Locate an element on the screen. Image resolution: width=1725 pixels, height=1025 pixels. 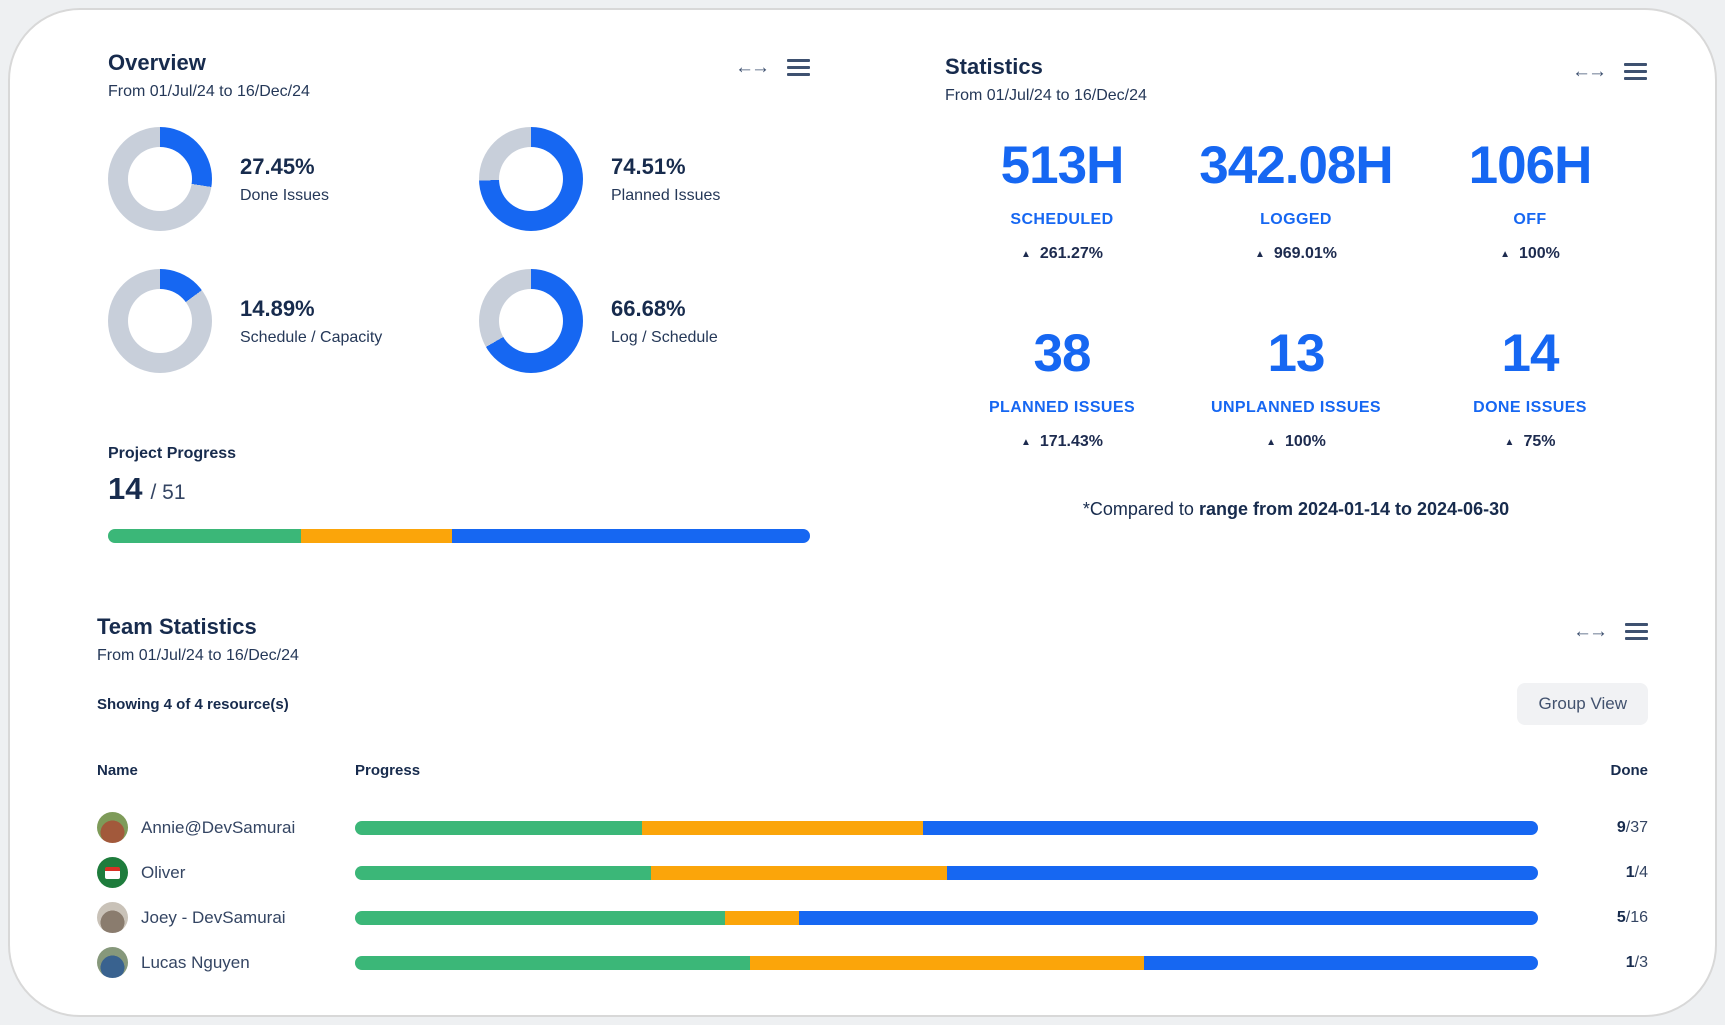
stat-value: 513H is located at coordinates (1062, 165).